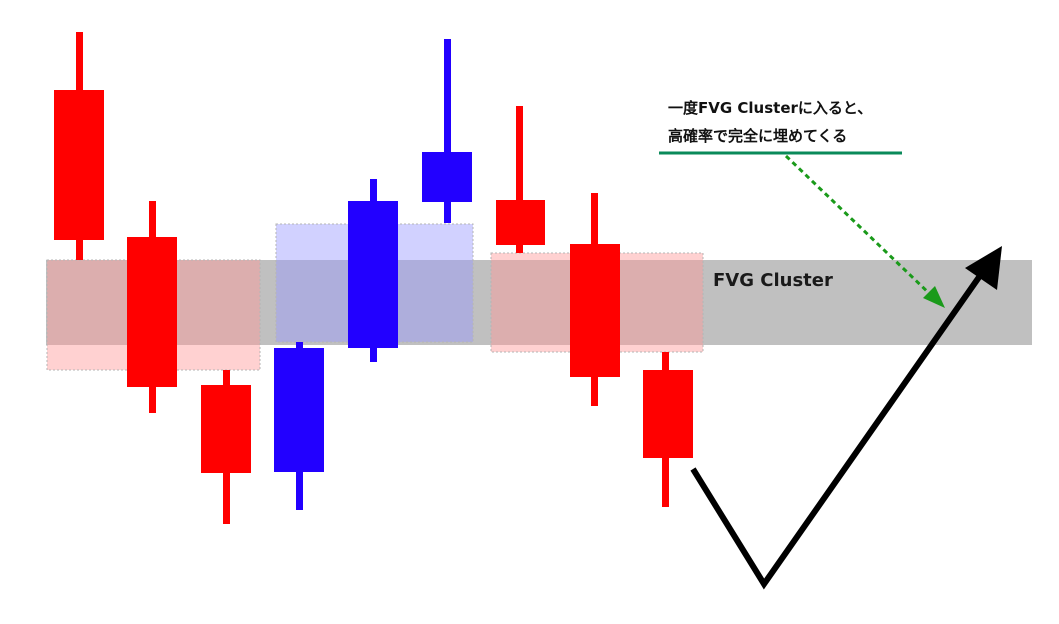  Describe the element at coordinates (539, 302) in the screenshot. I see `fvg-cluster-band` at that location.